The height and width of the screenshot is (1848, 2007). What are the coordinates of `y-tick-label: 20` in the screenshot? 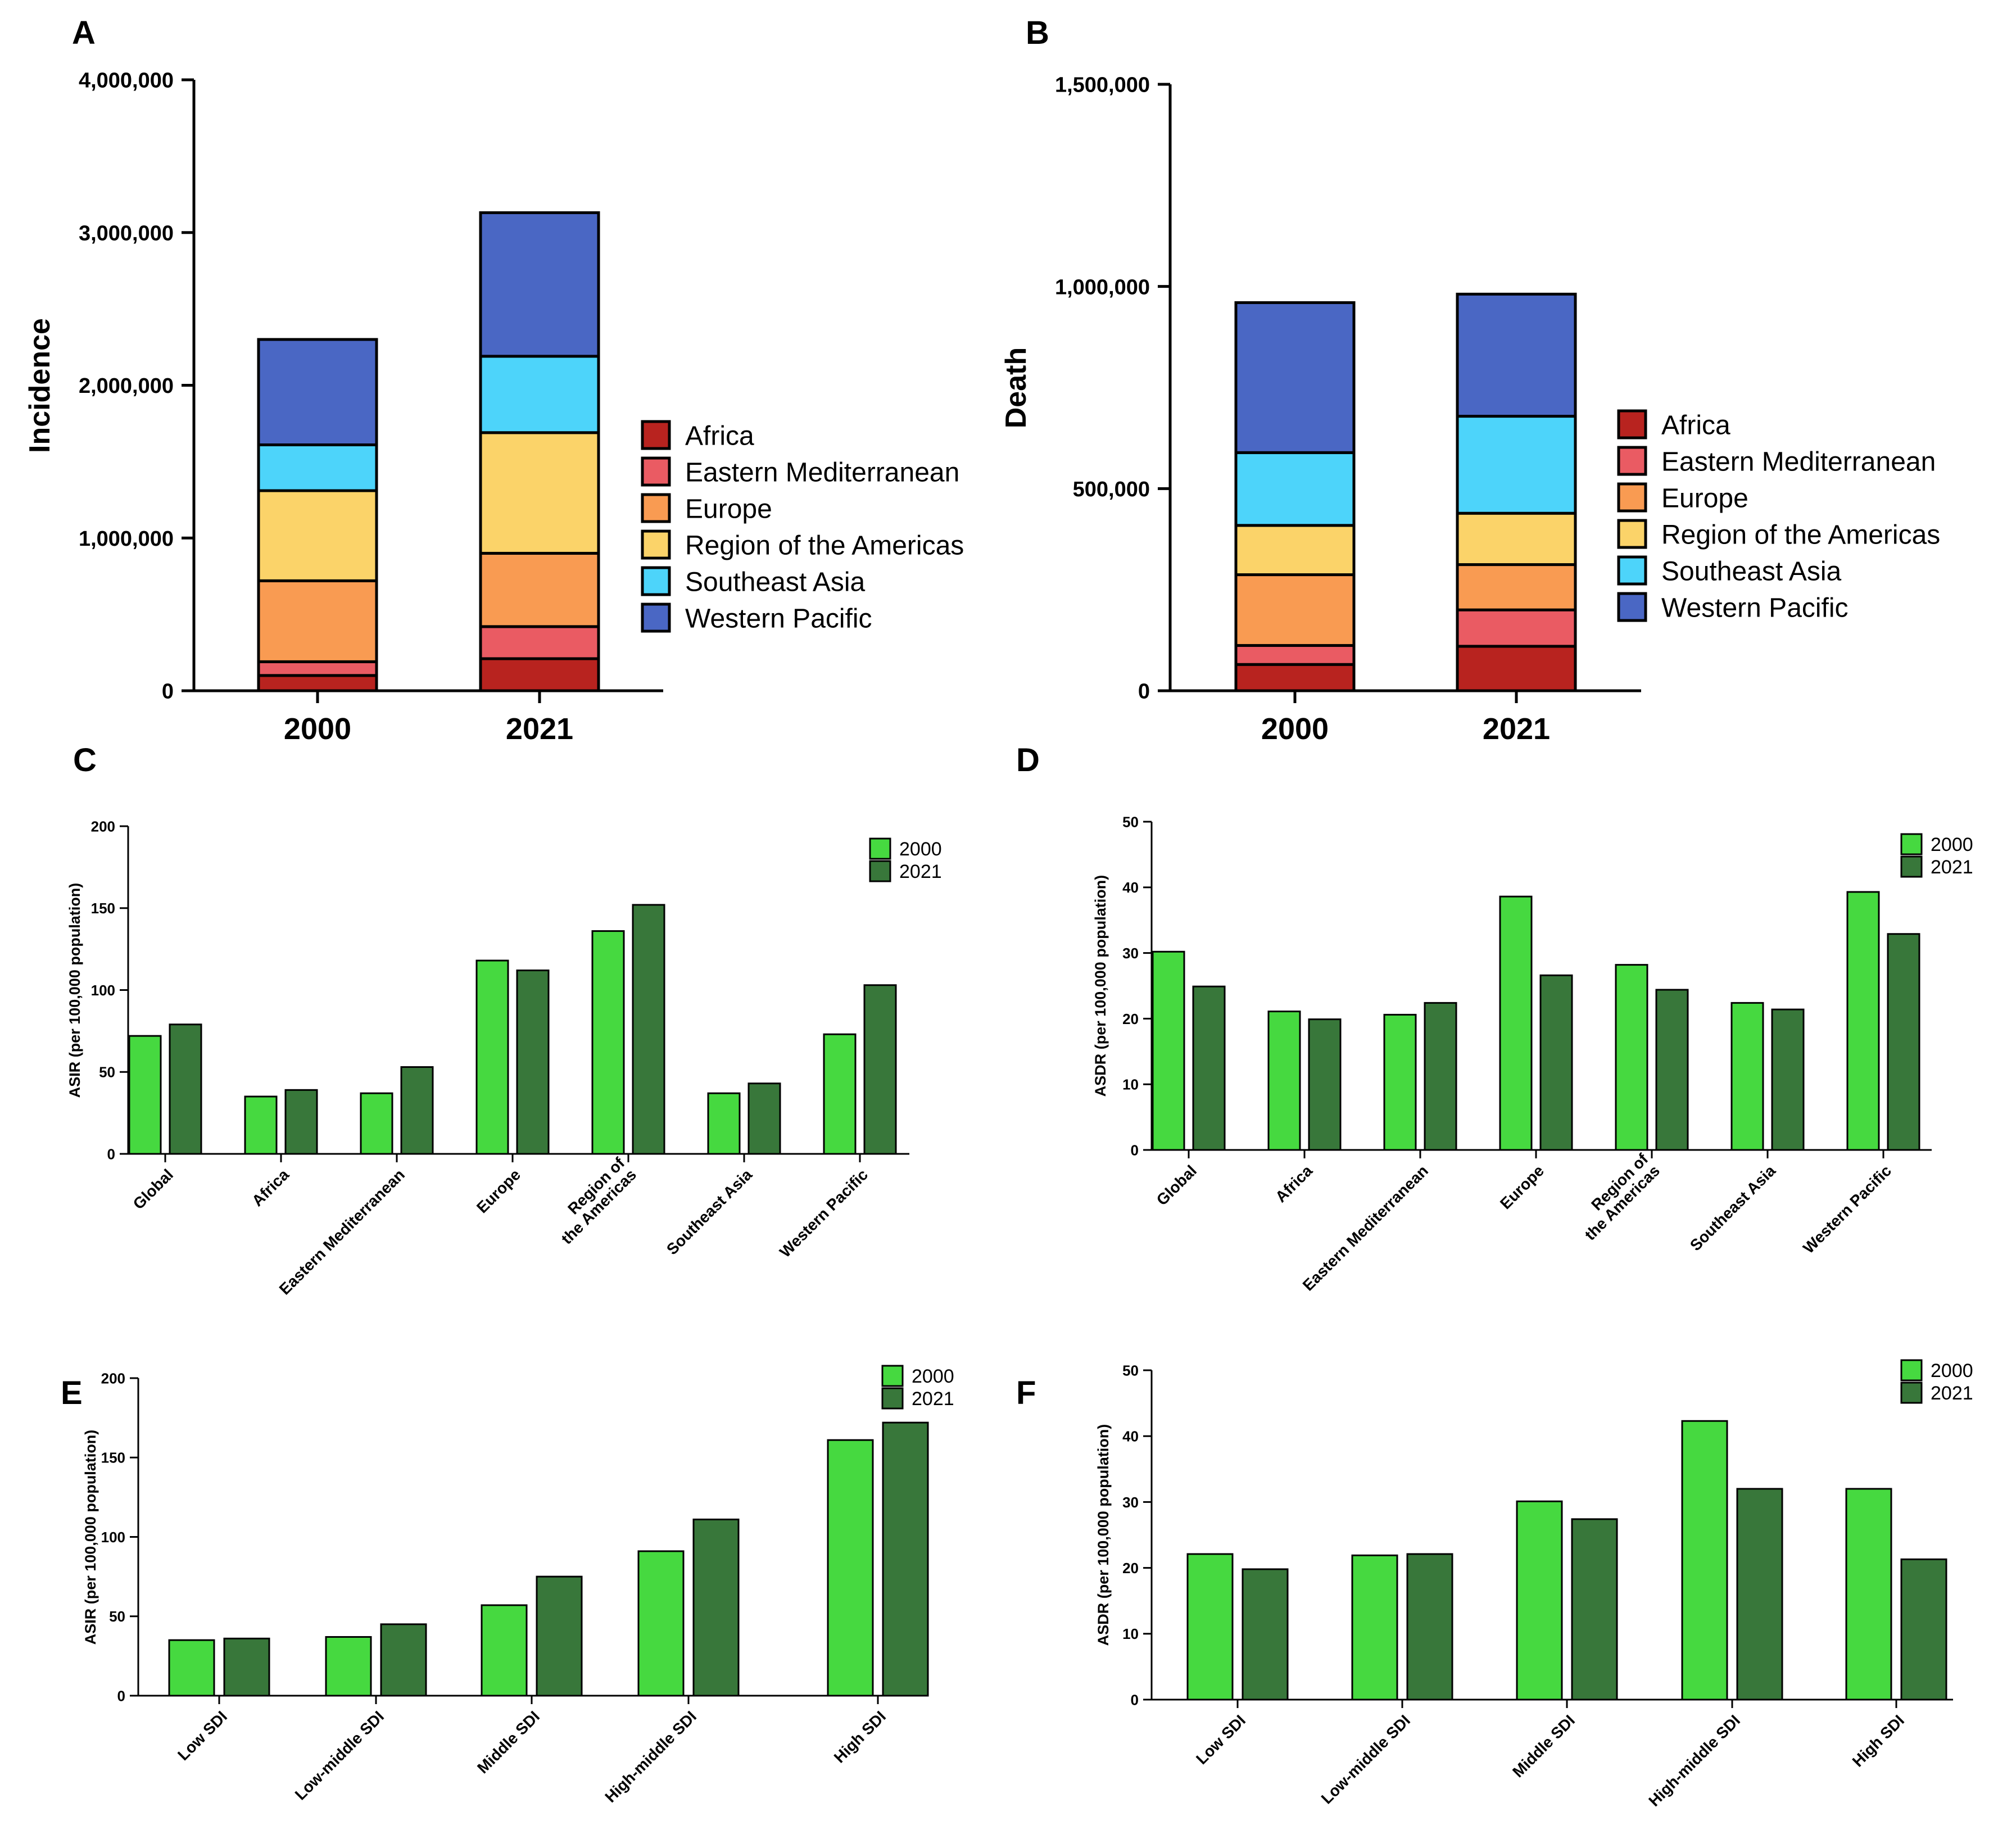 It's located at (1130, 1568).